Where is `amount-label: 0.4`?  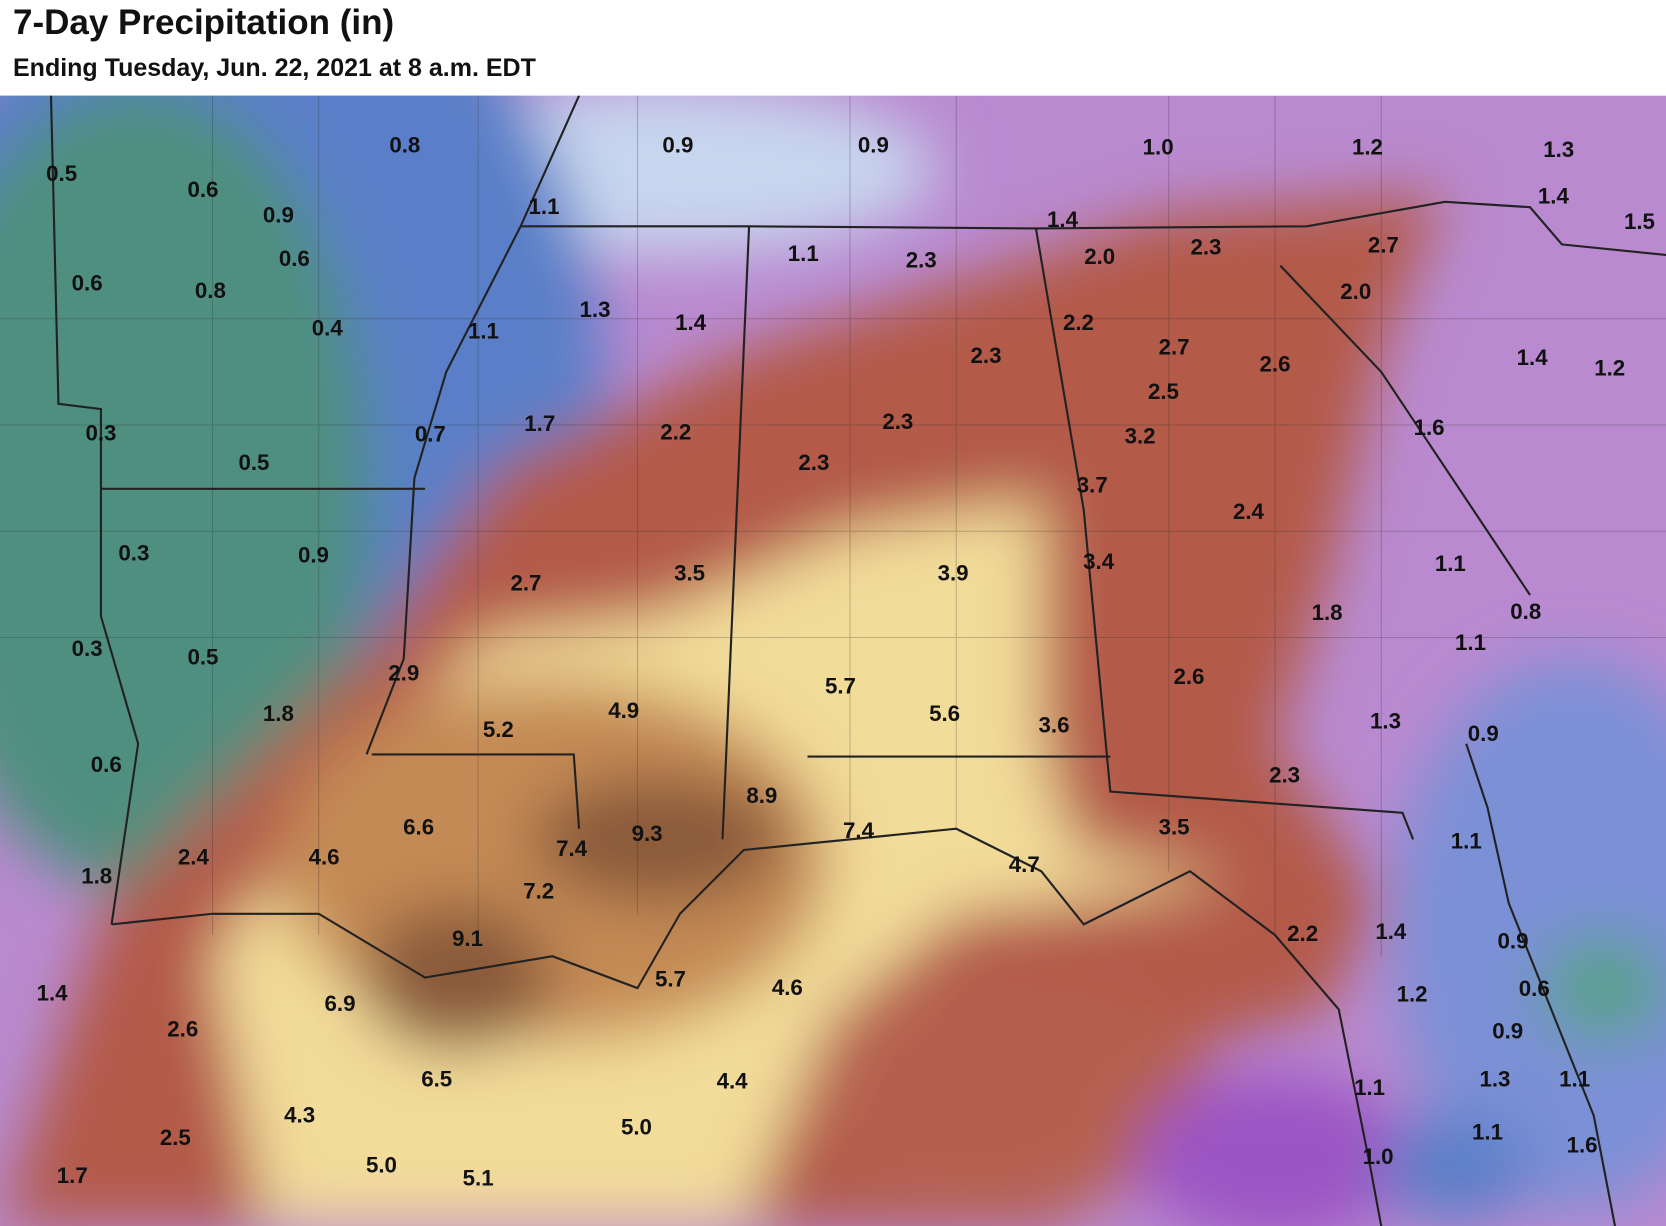
amount-label: 0.4 is located at coordinates (328, 327).